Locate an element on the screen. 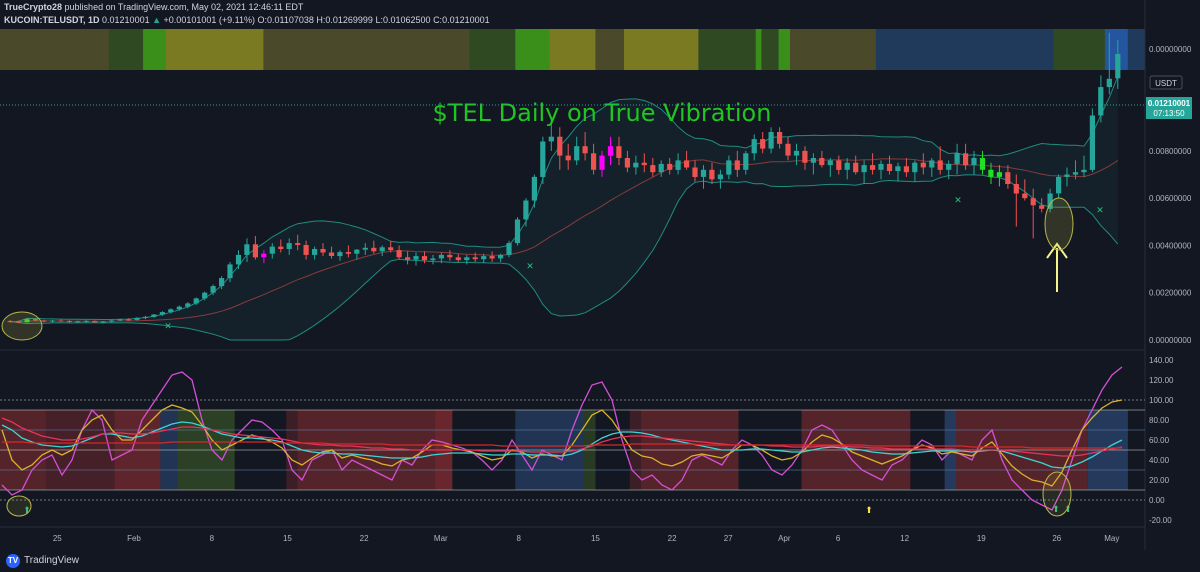 The height and width of the screenshot is (572, 1200). time-axis-labels: 25 Feb 8 15 22 Mar 8 15 22 27 Apr 6 12 19 26 May is located at coordinates (586, 538).